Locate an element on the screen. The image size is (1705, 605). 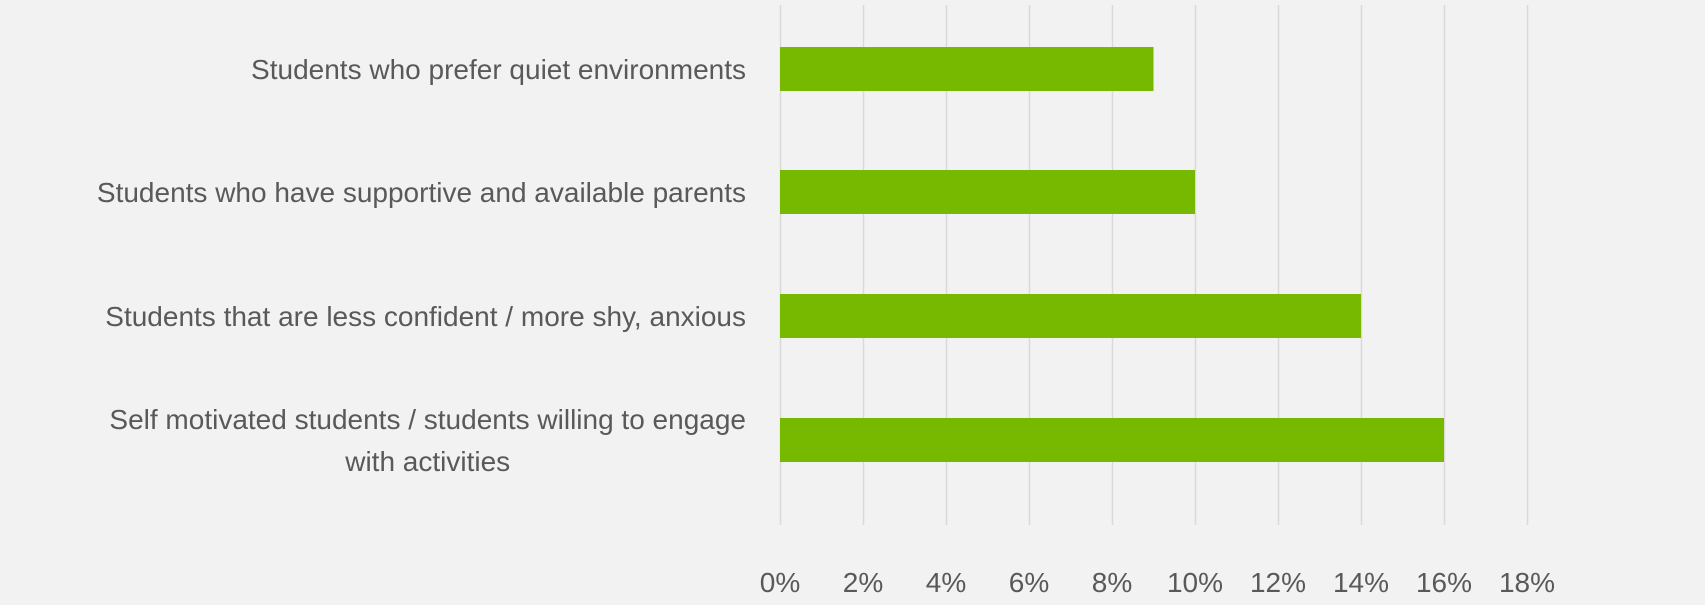
x-tick-label: 12% is located at coordinates (1278, 582).